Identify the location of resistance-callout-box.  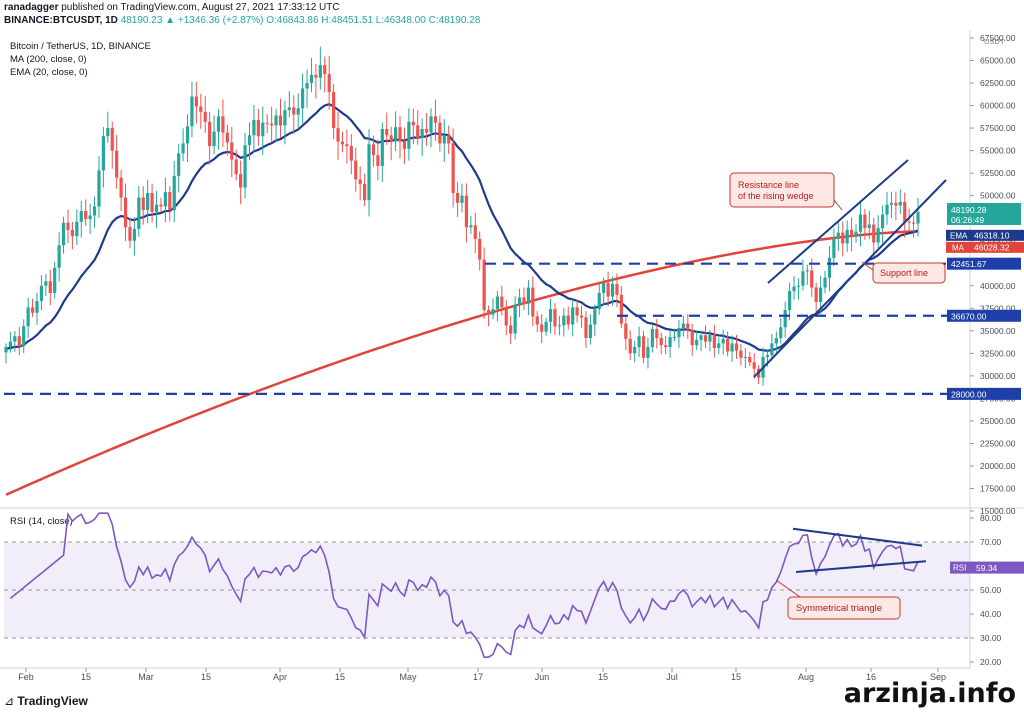
(782, 190).